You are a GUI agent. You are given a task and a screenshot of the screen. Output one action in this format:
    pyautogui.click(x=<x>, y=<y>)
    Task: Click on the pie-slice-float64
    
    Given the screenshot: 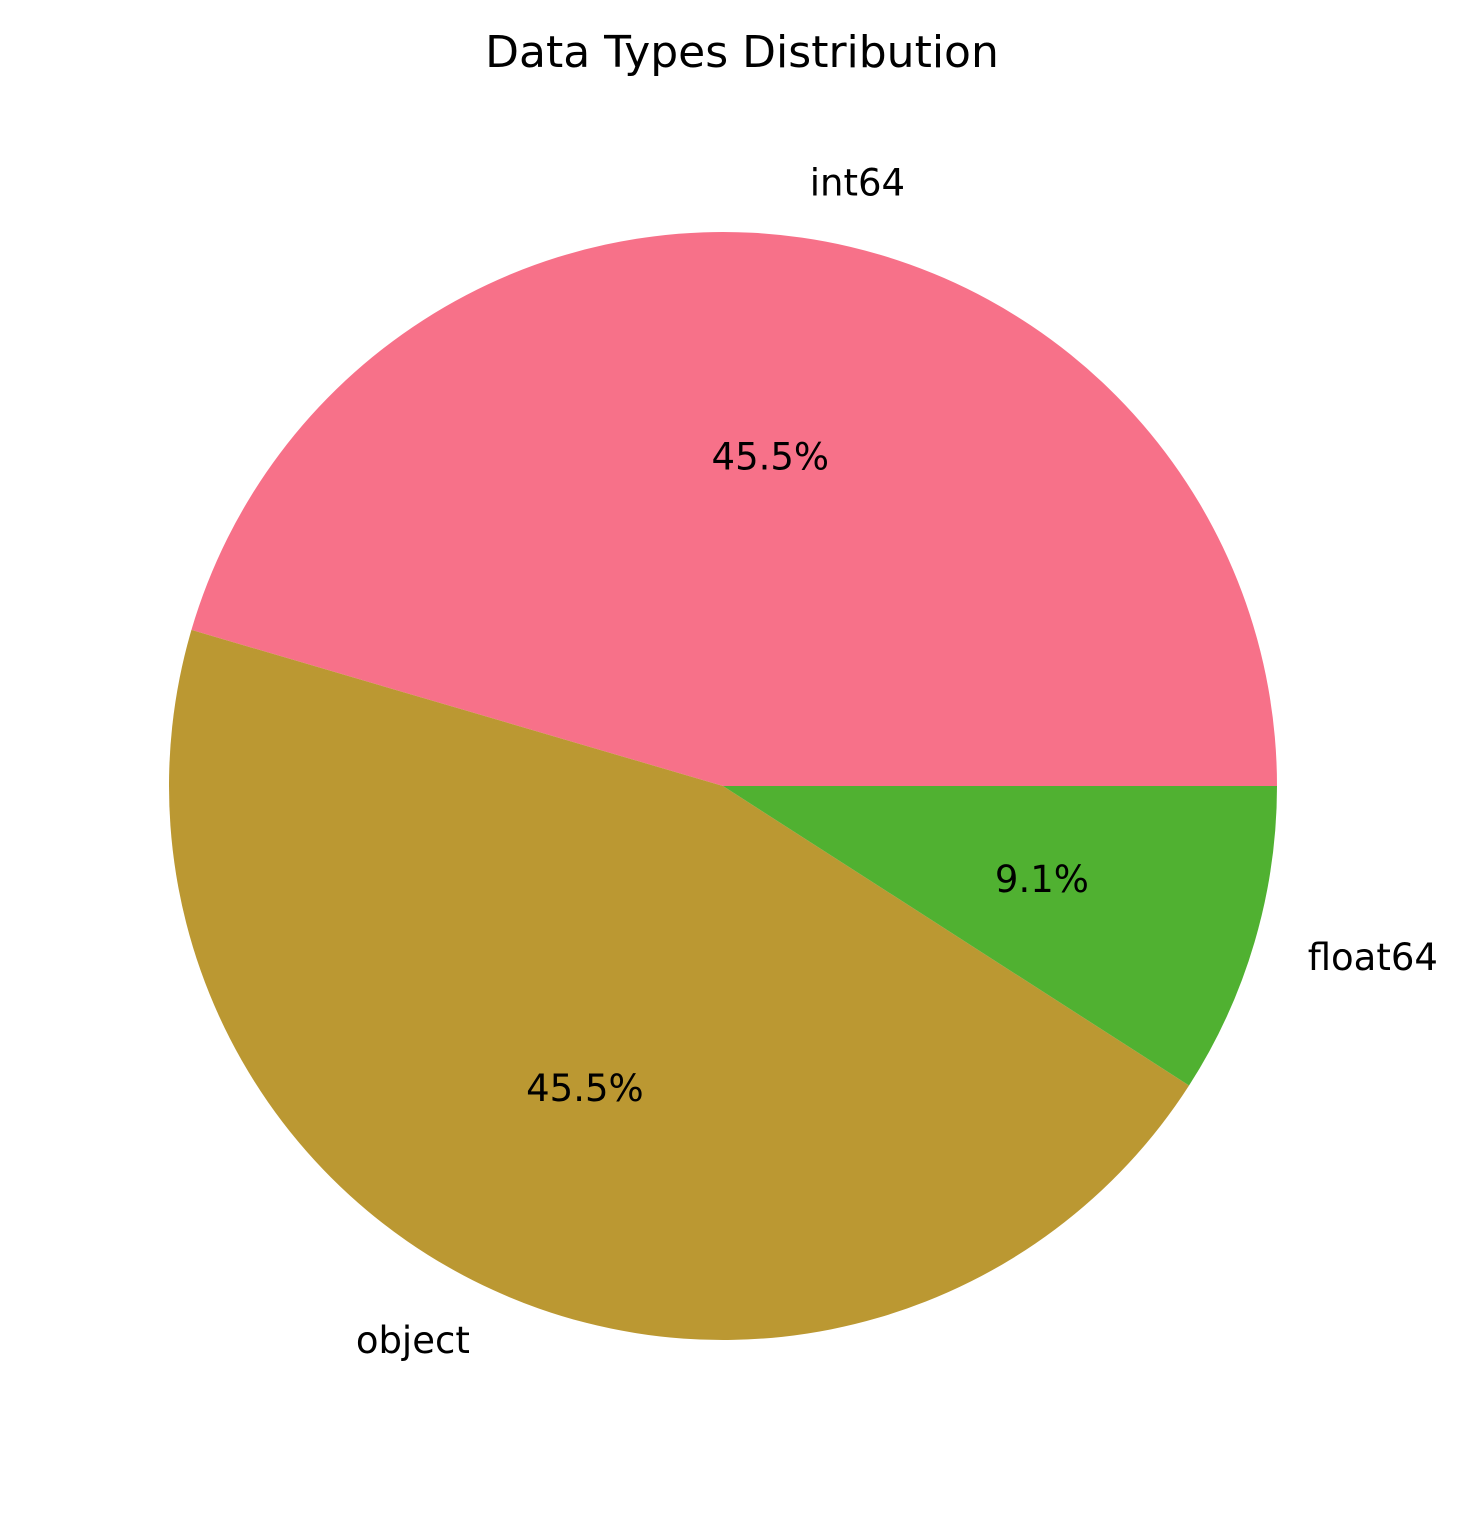 What is the action you would take?
    pyautogui.click(x=1000, y=936)
    